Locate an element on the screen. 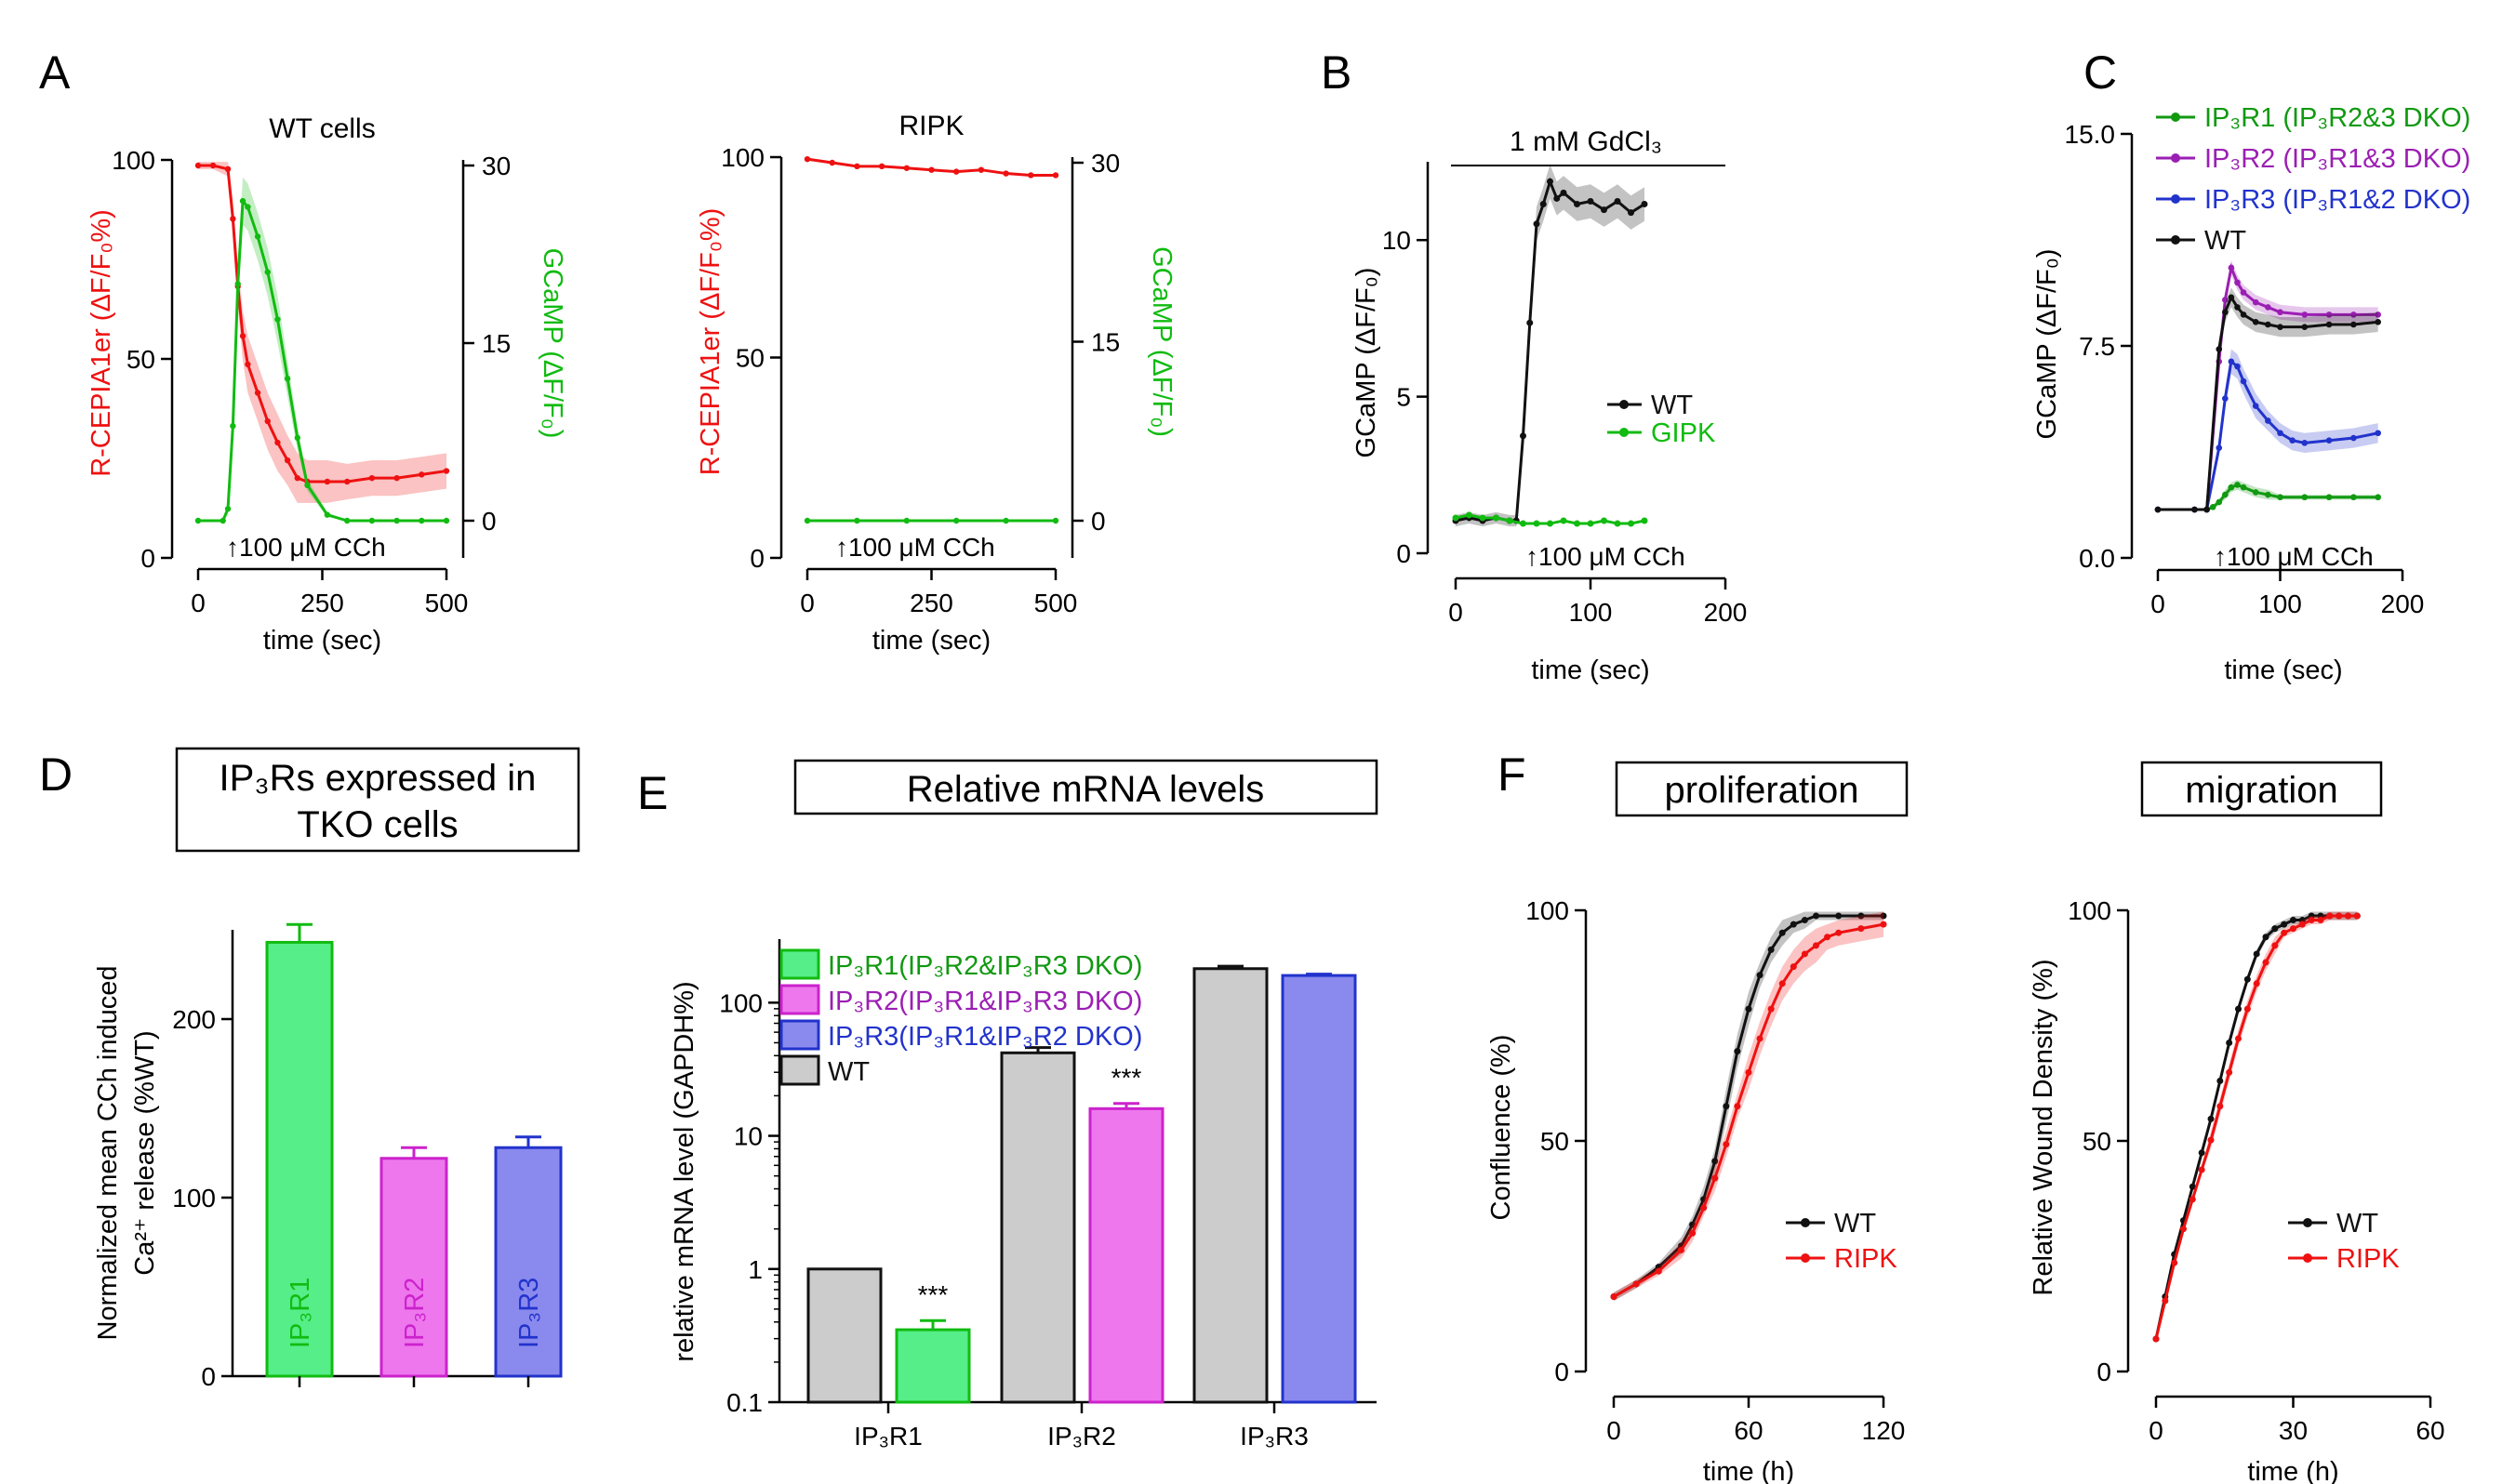 The height and width of the screenshot is (1484, 2502). x-tick-label: 500 is located at coordinates (1056, 603).